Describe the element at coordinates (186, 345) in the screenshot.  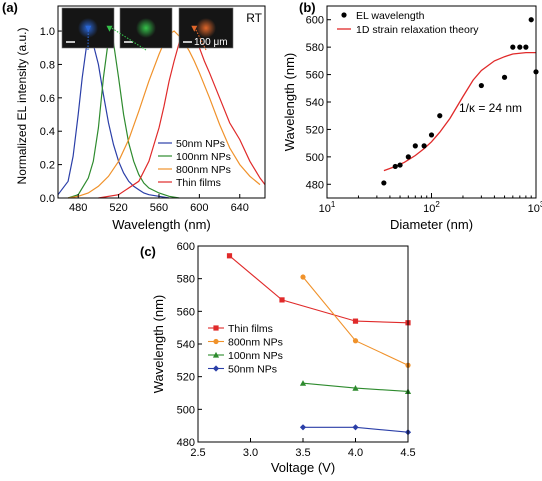
I see `c-ytick-label-4: 540` at that location.